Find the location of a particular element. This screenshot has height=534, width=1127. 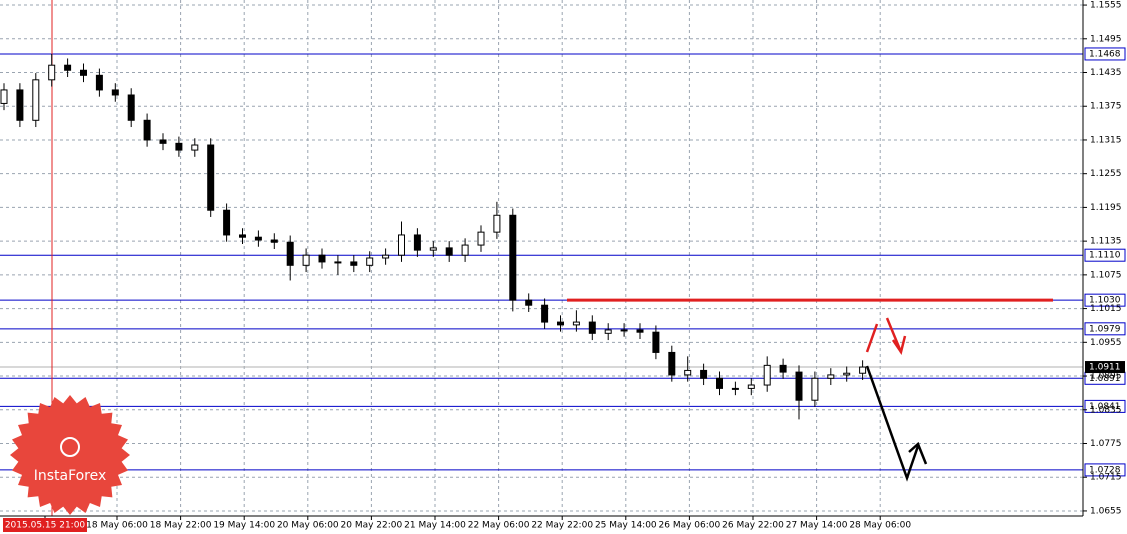

y-tick-label: 1.1375 is located at coordinates (1106, 107).